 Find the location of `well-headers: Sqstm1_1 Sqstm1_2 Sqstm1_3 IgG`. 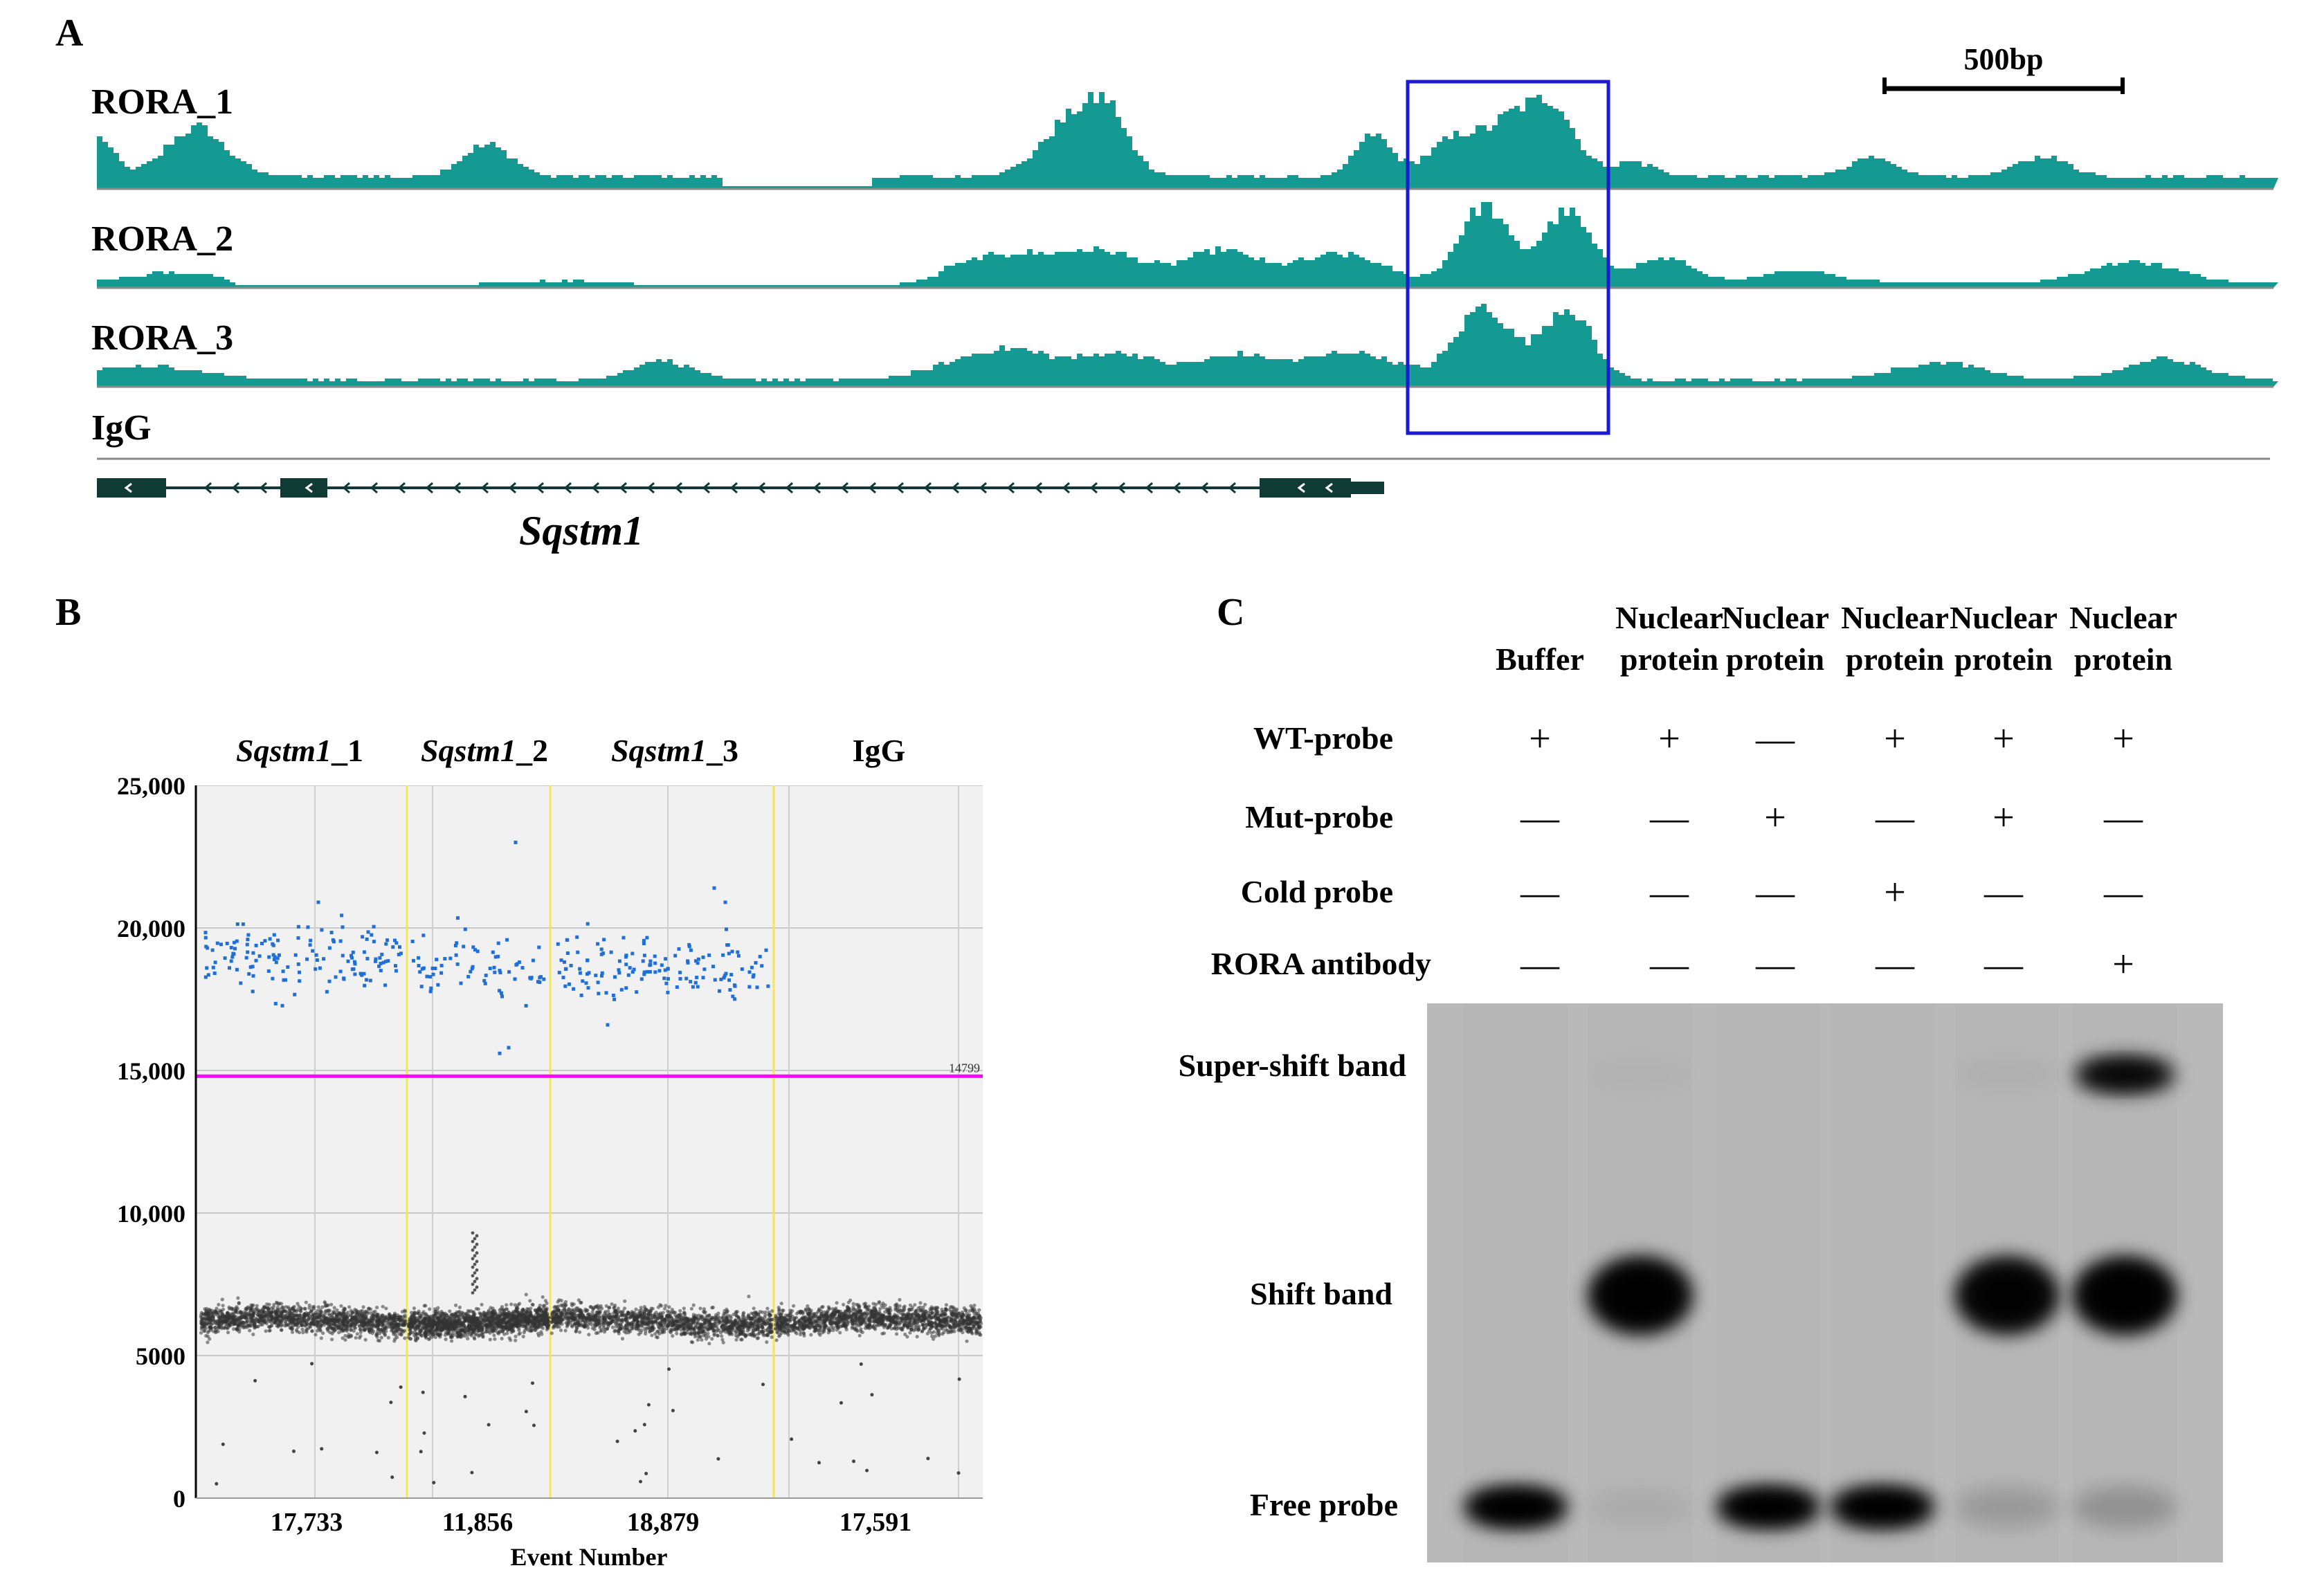

well-headers: Sqstm1_1 Sqstm1_2 Sqstm1_3 IgG is located at coordinates (570, 751).